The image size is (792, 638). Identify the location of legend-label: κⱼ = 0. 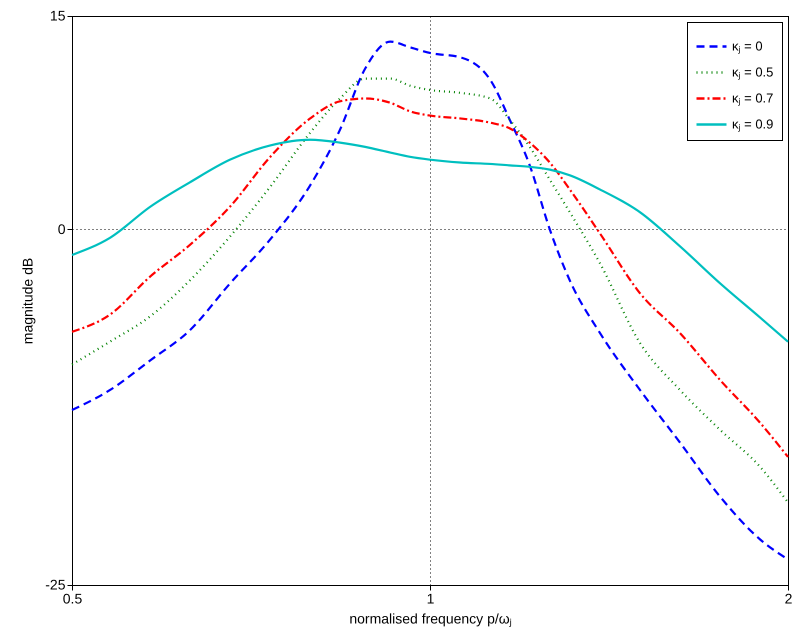
(747, 46).